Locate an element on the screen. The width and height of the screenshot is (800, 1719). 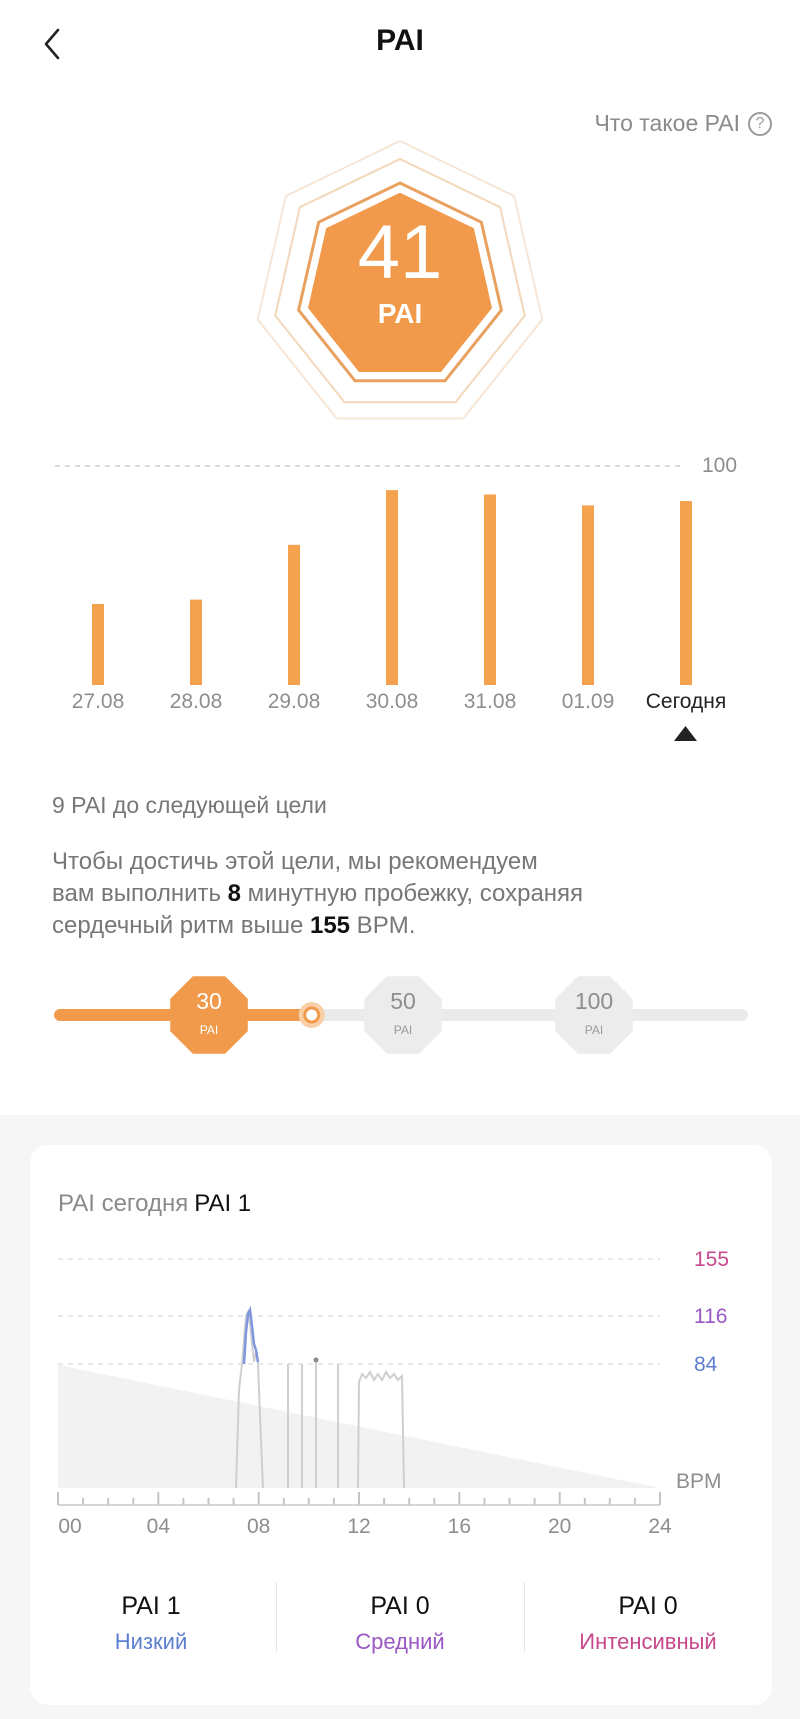
stat-high-label: Интенсивный is located at coordinates (648, 1641).